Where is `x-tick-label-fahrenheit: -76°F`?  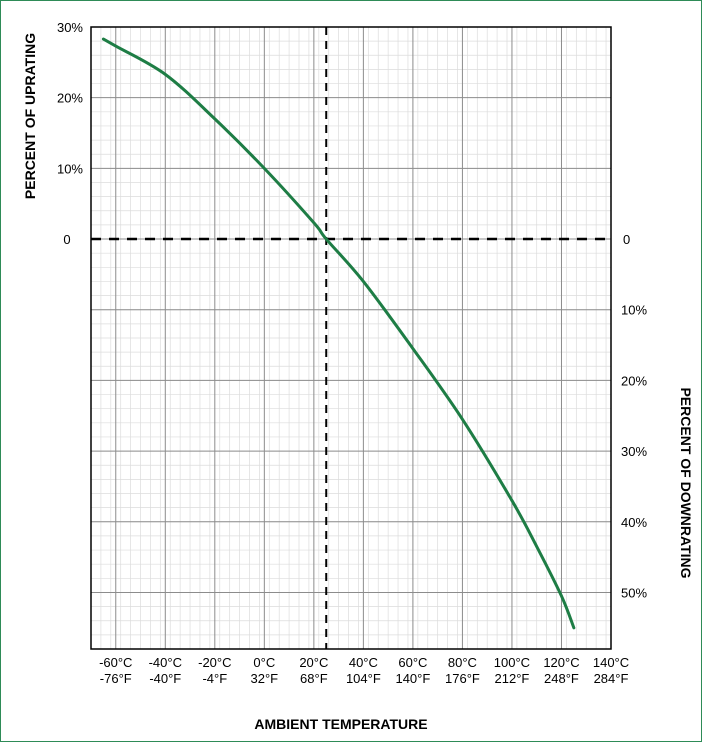 x-tick-label-fahrenheit: -76°F is located at coordinates (116, 678).